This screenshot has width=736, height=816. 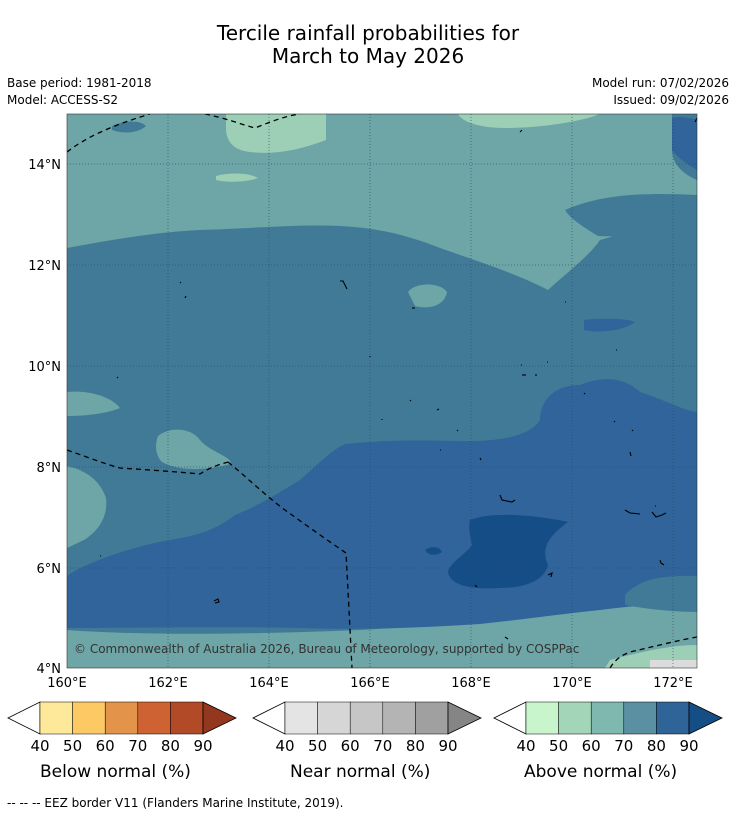 What do you see at coordinates (63, 100) in the screenshot?
I see `model-name: Model: ACCESS-S2` at bounding box center [63, 100].